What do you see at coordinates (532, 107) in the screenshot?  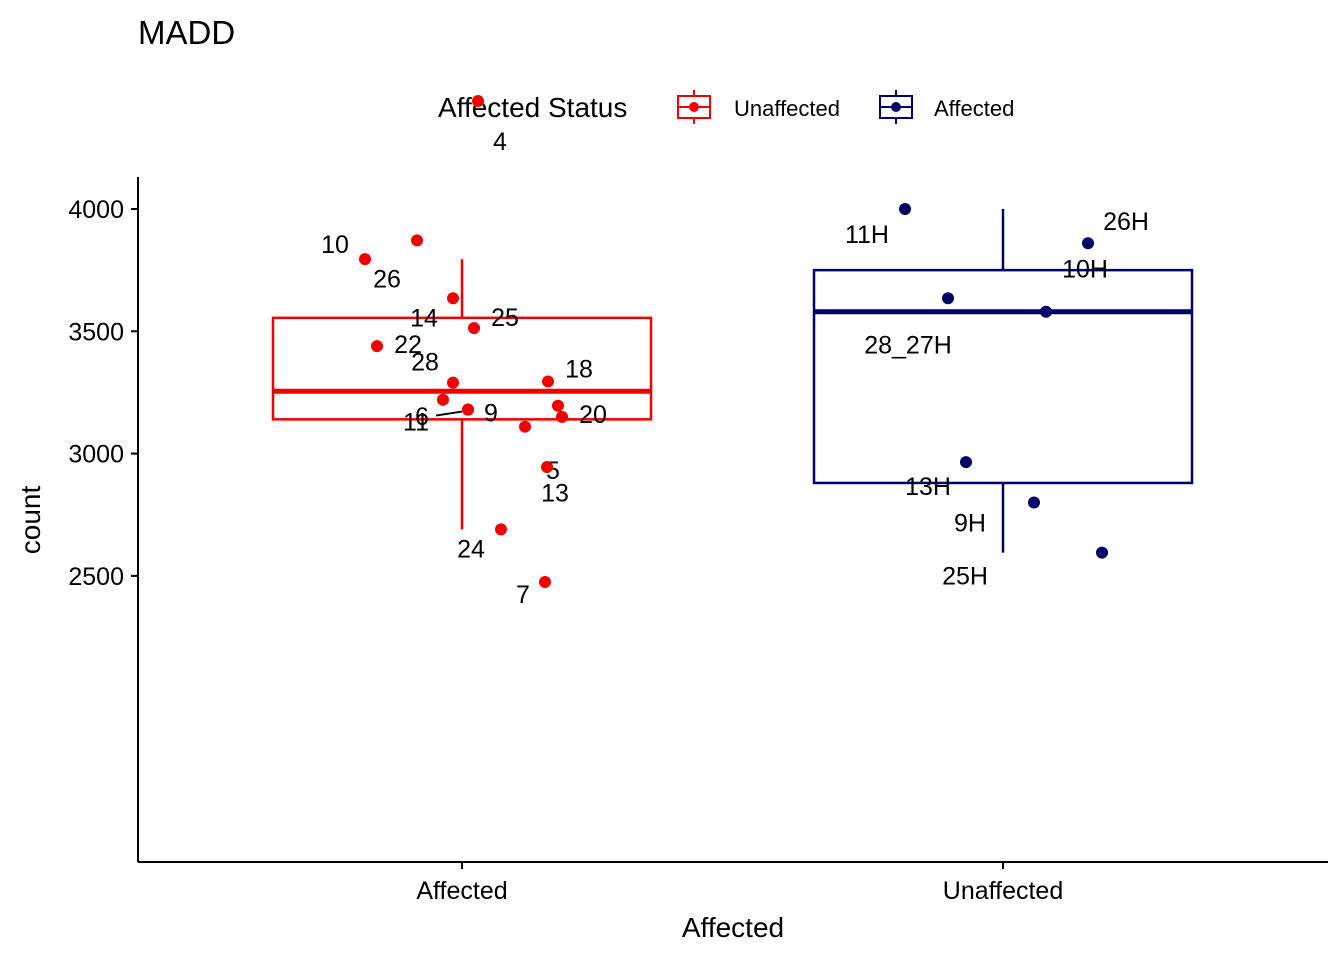 I see `legend-title: Affected Status` at bounding box center [532, 107].